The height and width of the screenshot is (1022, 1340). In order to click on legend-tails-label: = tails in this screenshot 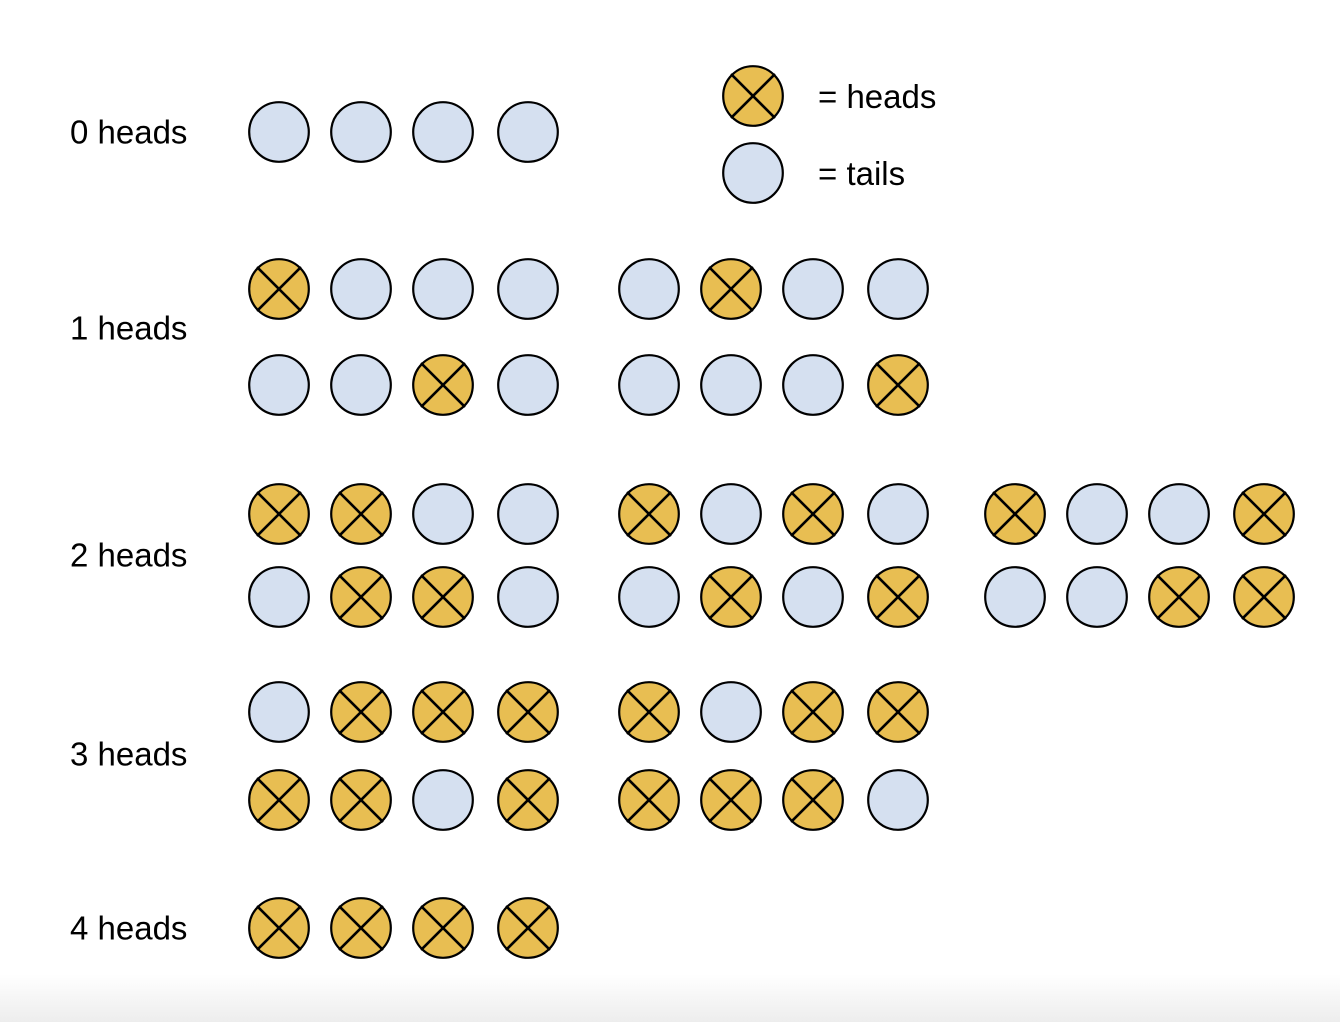, I will do `click(862, 173)`.